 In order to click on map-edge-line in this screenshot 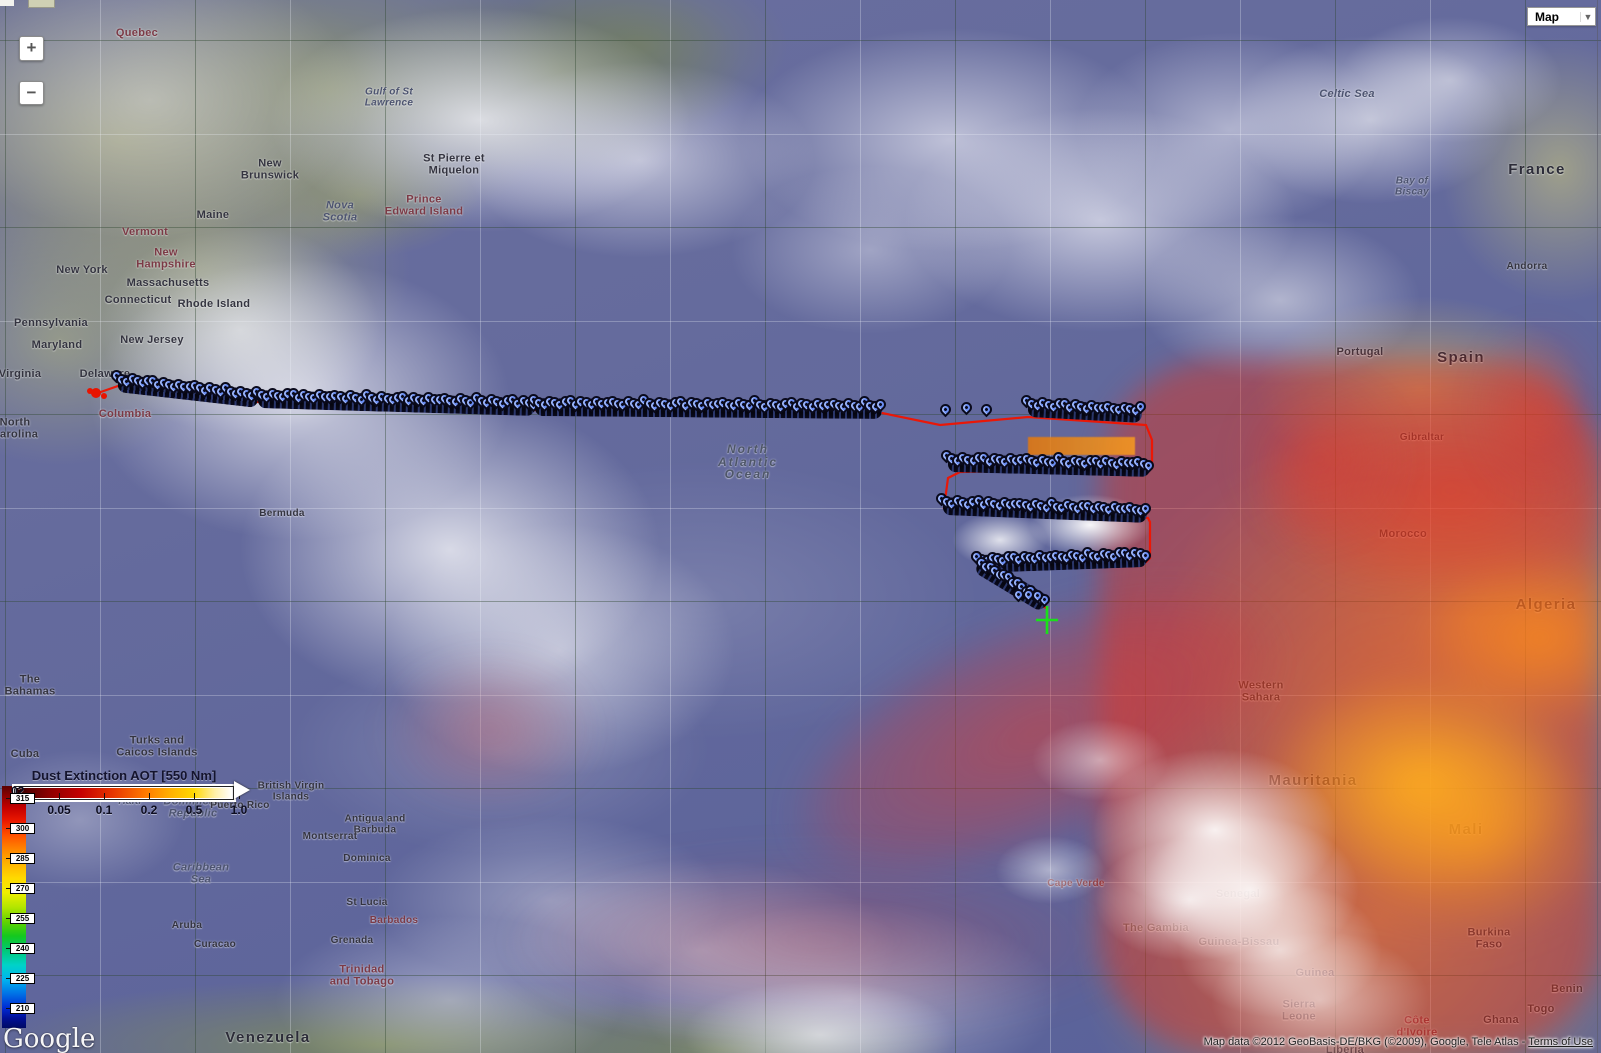, I will do `click(1597, 526)`.